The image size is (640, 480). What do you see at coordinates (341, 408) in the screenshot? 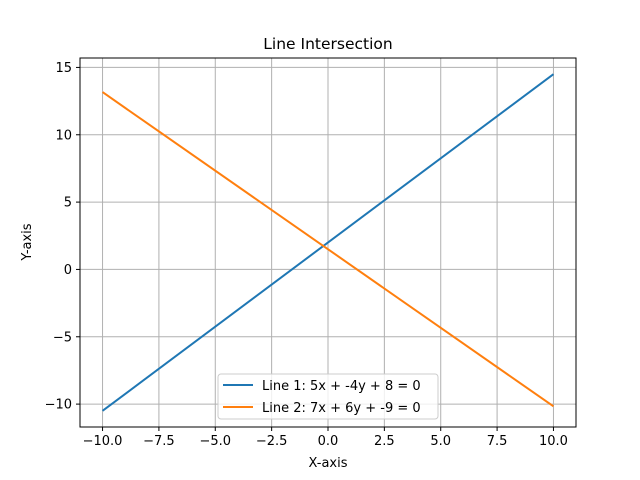
I see `legend-label-line-2: Line 2: 7x + 6y + -9 = 0` at bounding box center [341, 408].